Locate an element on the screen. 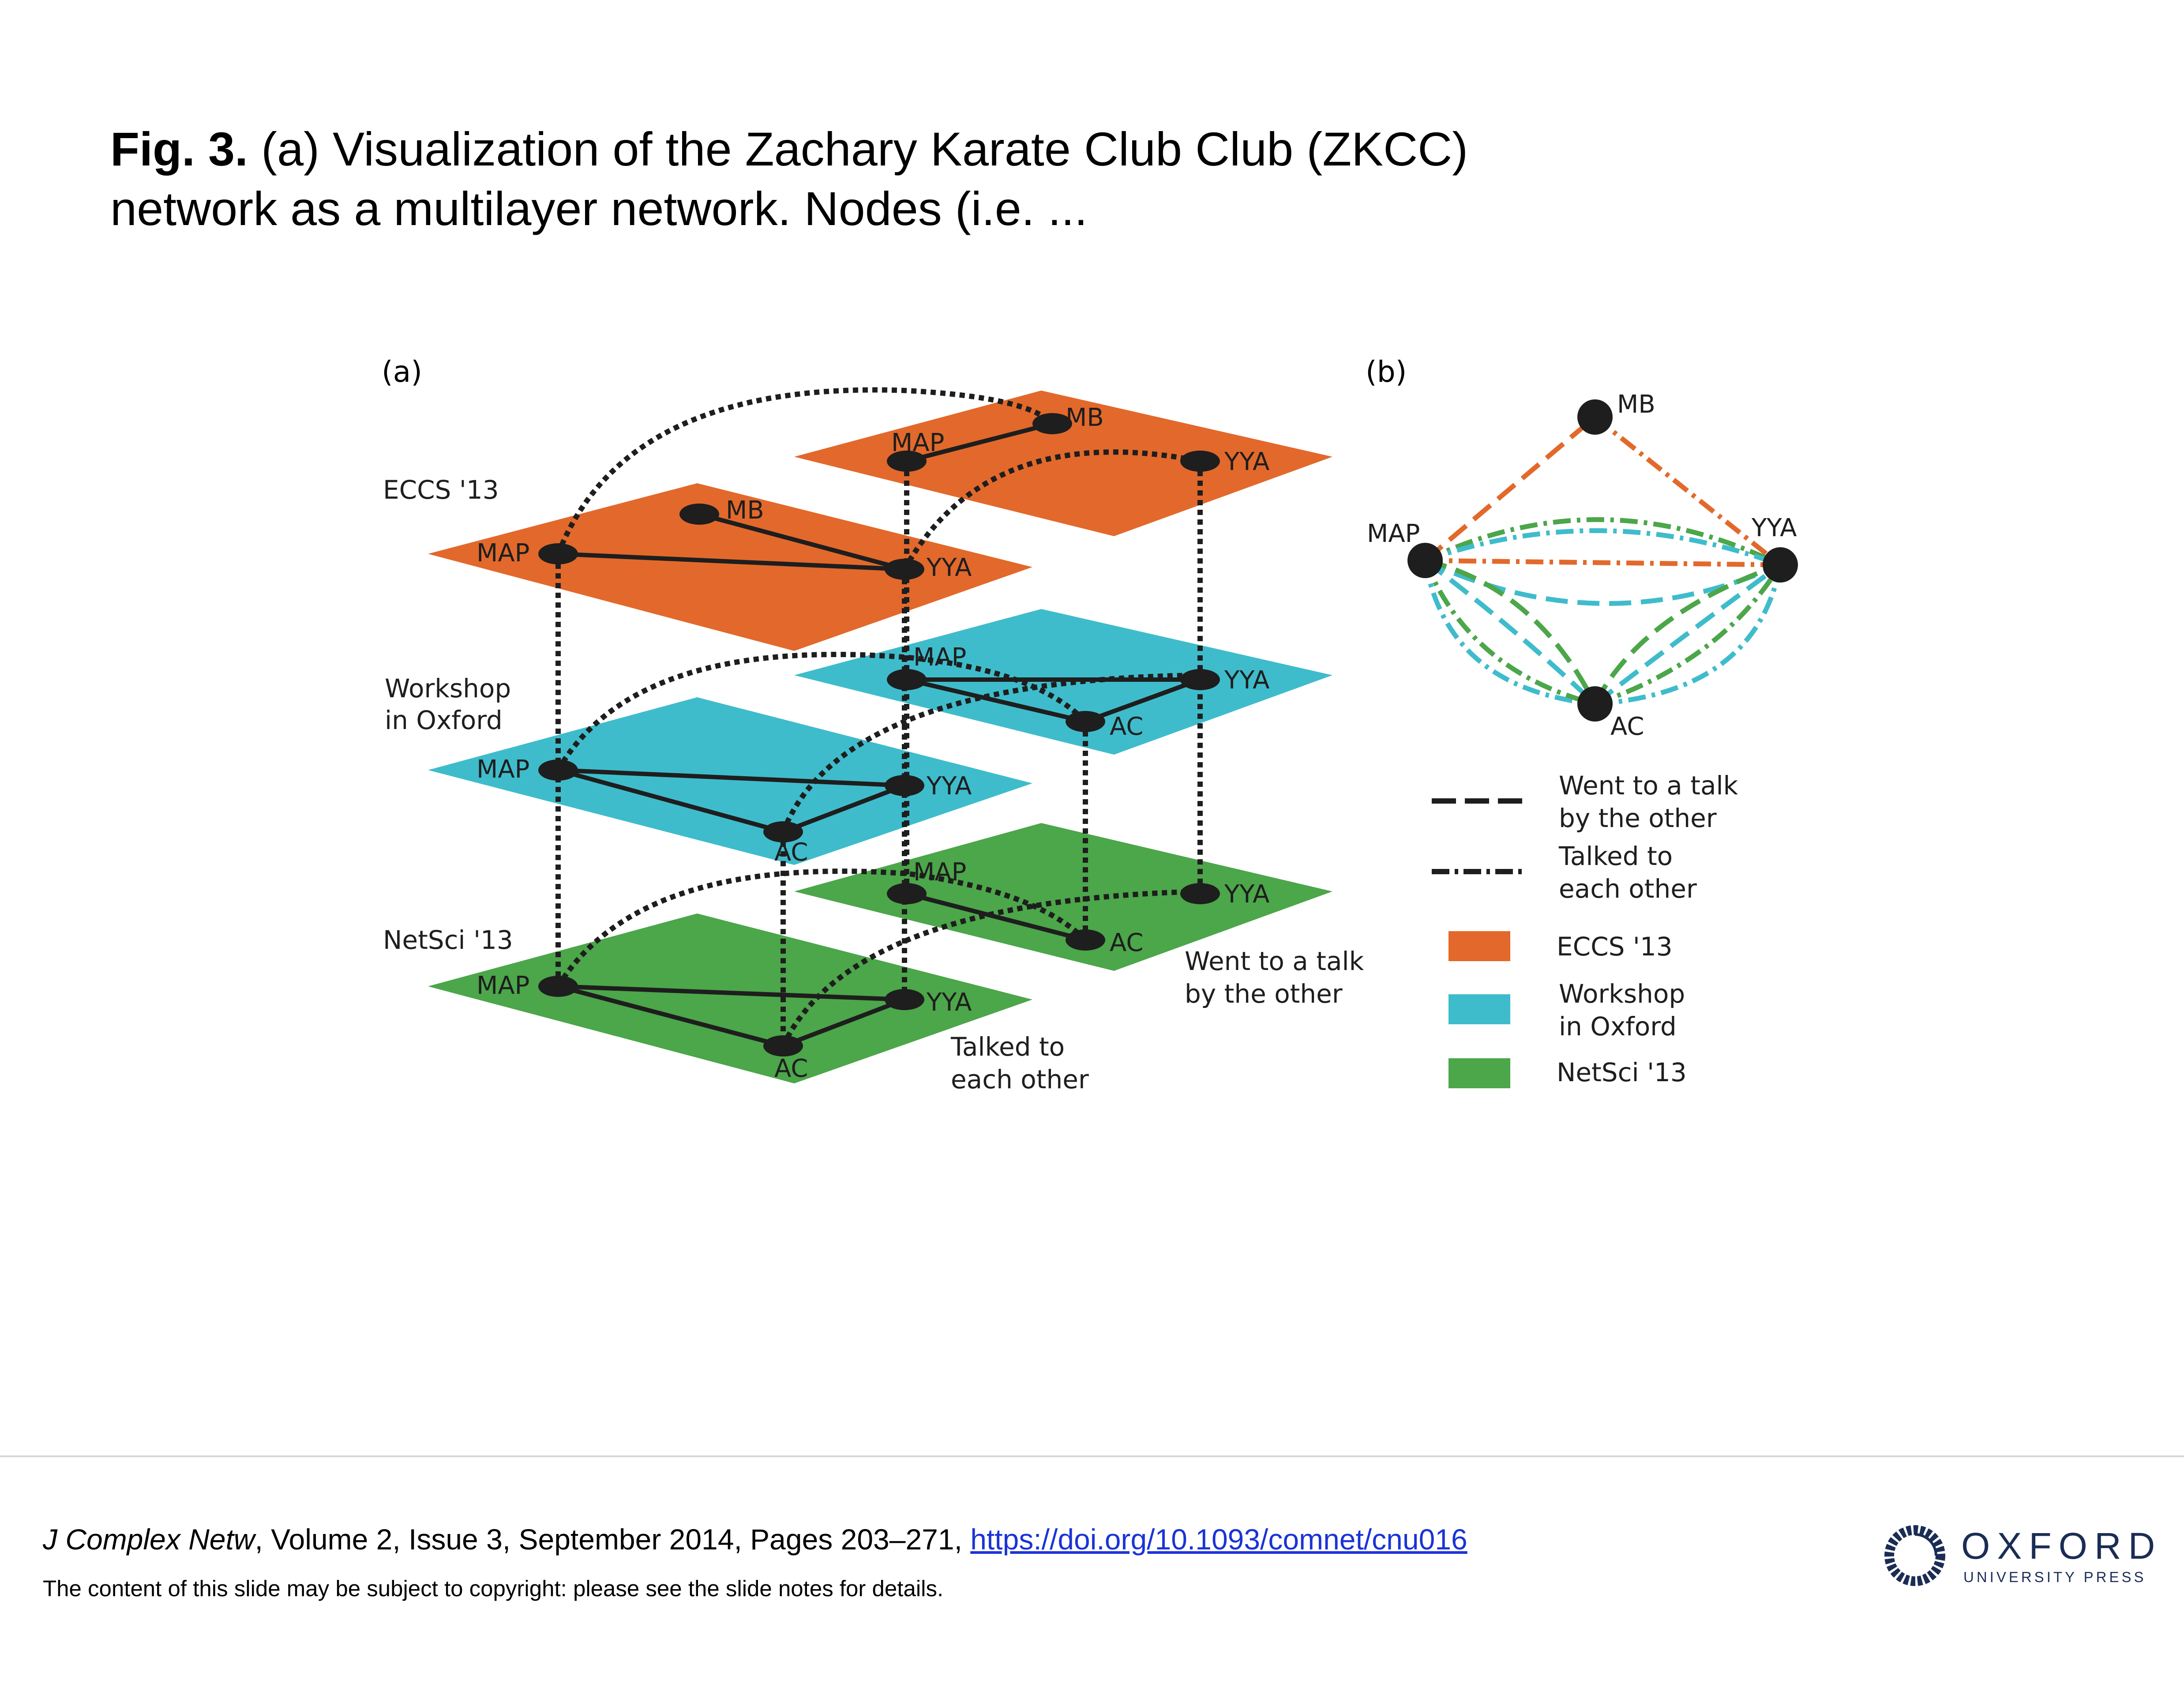 The width and height of the screenshot is (2184, 1688). node-ac-netsci-went is located at coordinates (1085, 940).